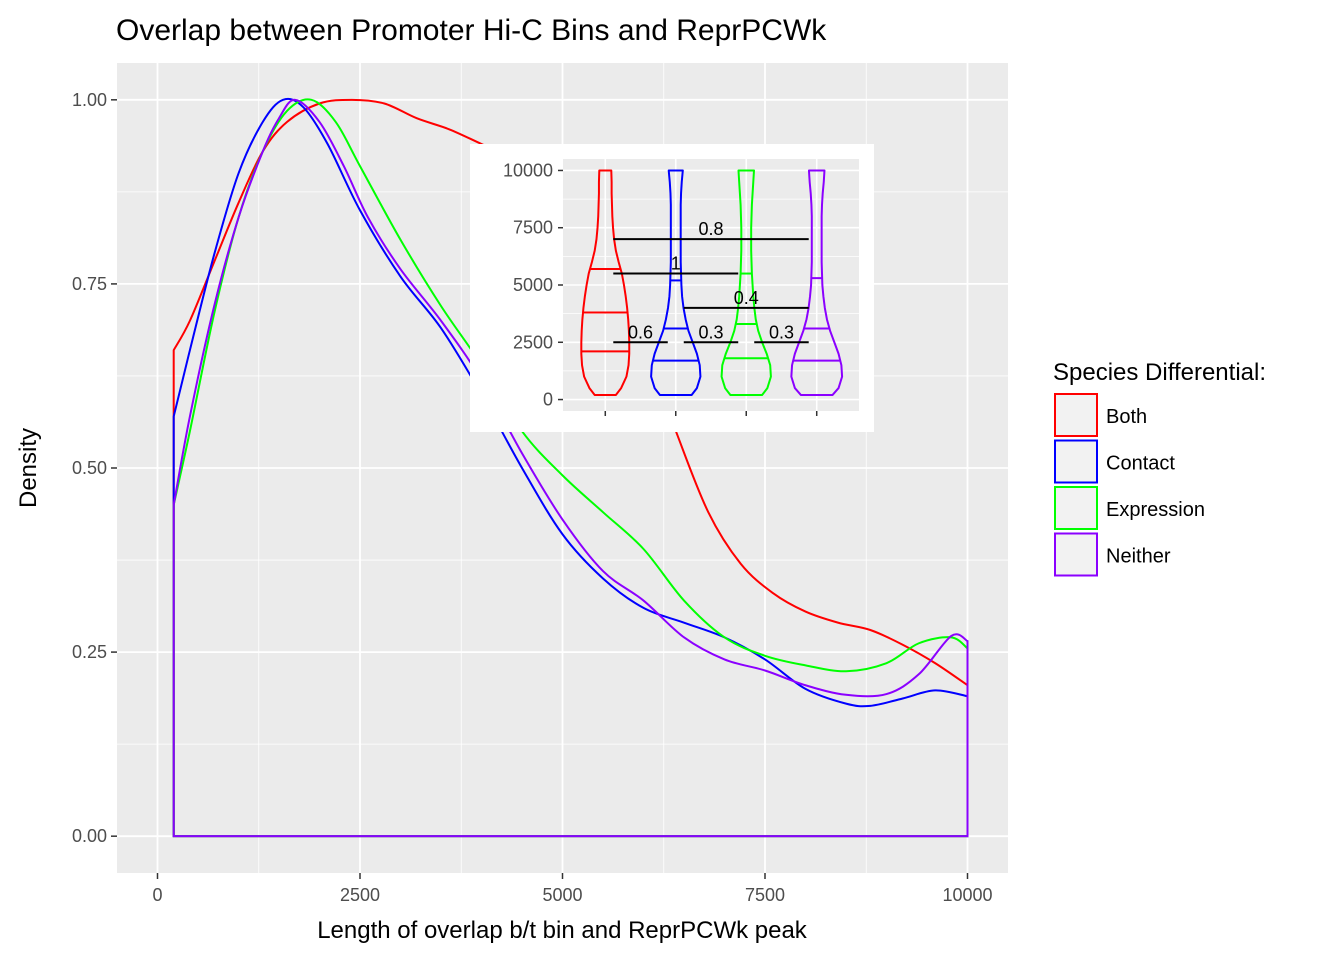 Image resolution: width=1344 pixels, height=960 pixels. Describe the element at coordinates (89, 284) in the screenshot. I see `y-tick-label: 0.75` at that location.